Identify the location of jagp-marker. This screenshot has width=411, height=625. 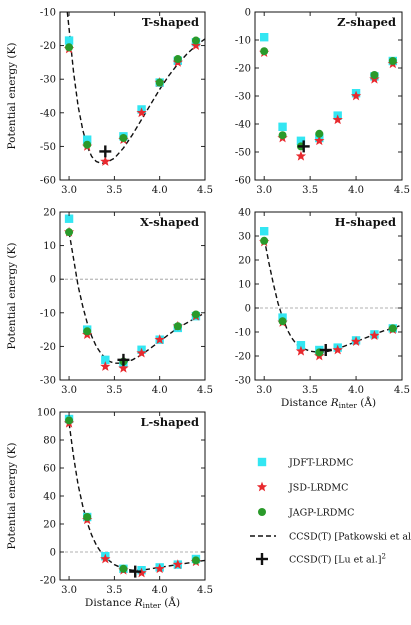
(262, 512).